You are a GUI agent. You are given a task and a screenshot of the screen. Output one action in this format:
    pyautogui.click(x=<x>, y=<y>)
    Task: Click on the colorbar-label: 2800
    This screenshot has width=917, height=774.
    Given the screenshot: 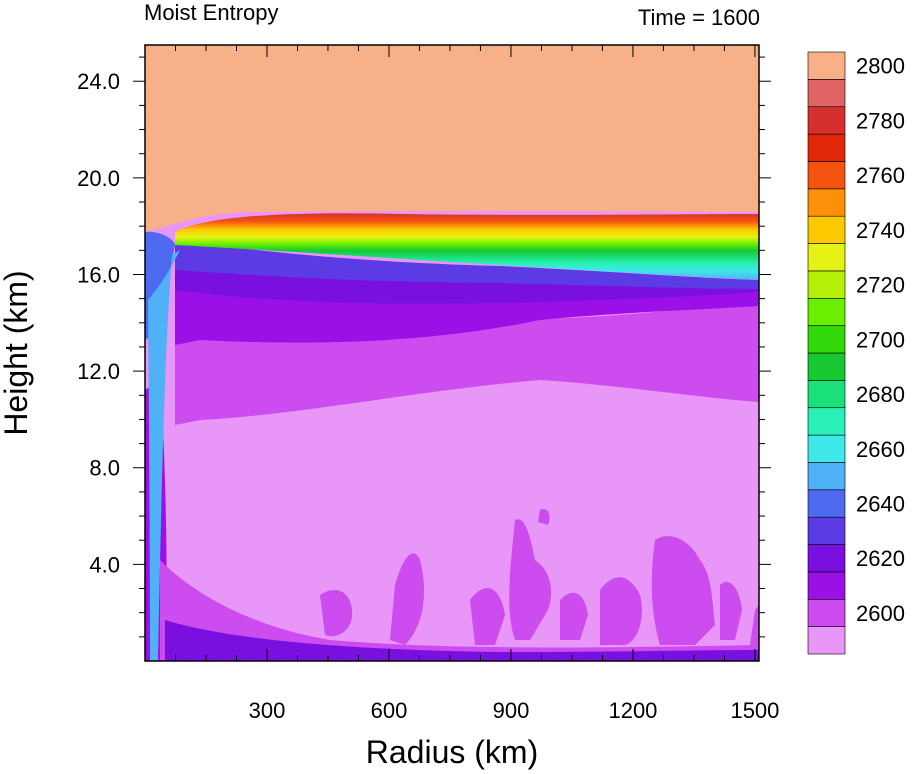 What is the action you would take?
    pyautogui.click(x=880, y=66)
    